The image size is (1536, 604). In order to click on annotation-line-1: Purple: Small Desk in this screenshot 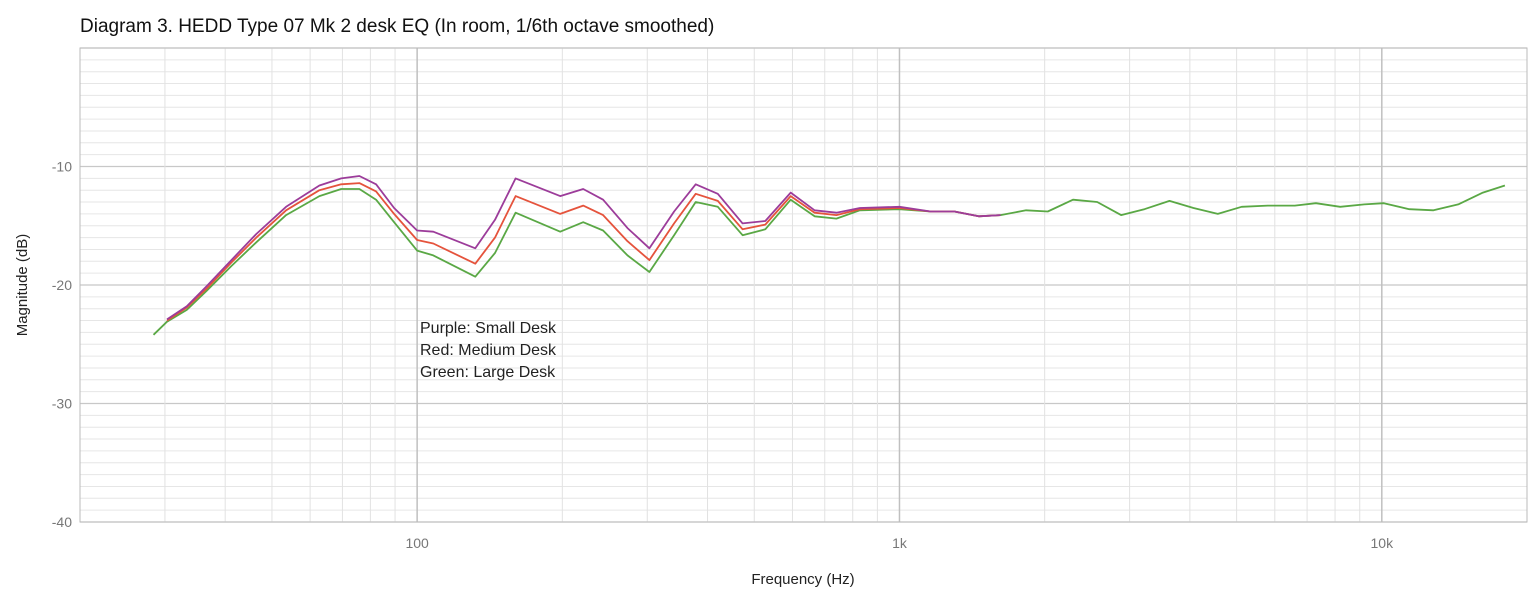, I will do `click(488, 328)`.